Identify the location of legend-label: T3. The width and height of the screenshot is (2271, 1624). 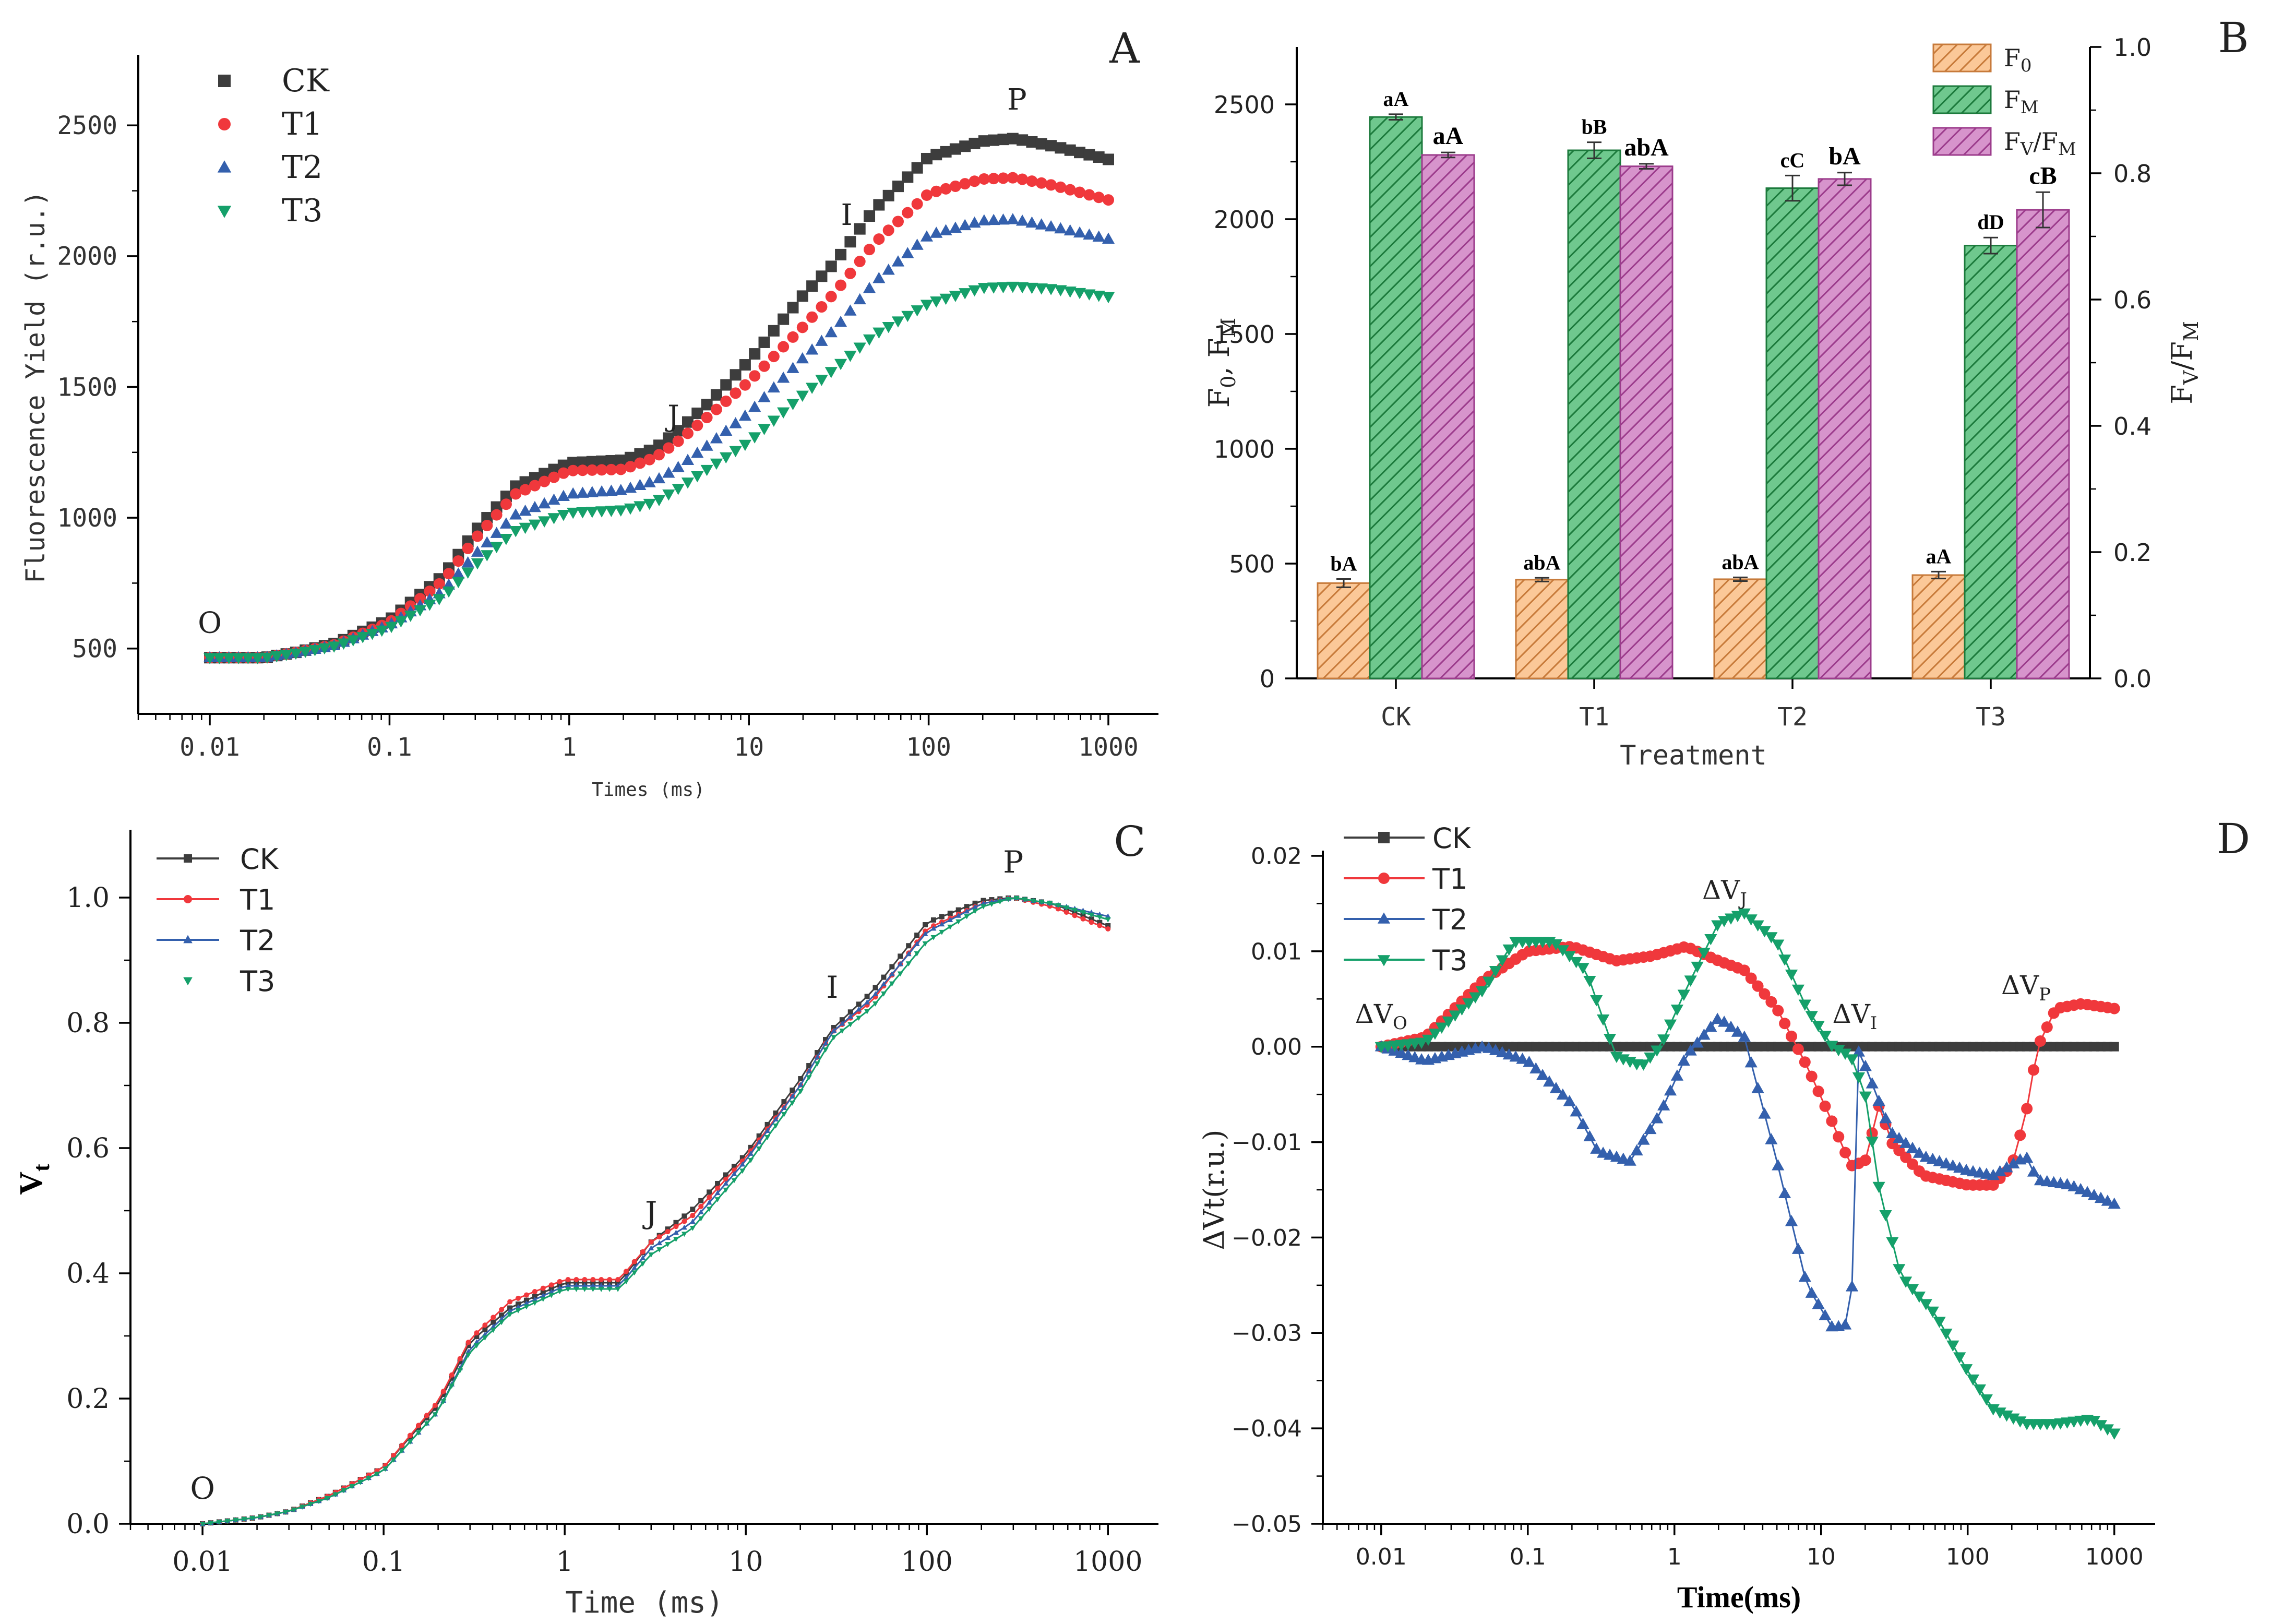
(257, 981).